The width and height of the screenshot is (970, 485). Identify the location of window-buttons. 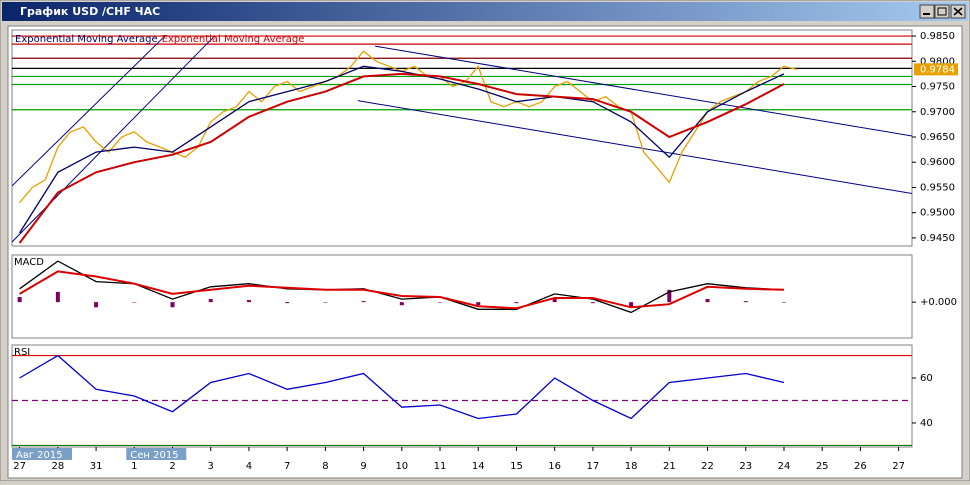
(942, 11).